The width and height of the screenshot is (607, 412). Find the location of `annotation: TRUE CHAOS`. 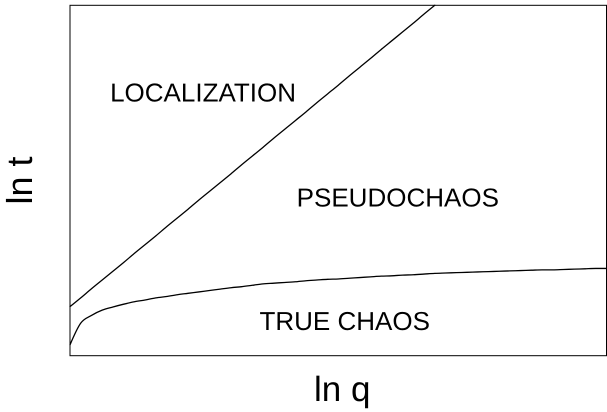

annotation: TRUE CHAOS is located at coordinates (344, 321).